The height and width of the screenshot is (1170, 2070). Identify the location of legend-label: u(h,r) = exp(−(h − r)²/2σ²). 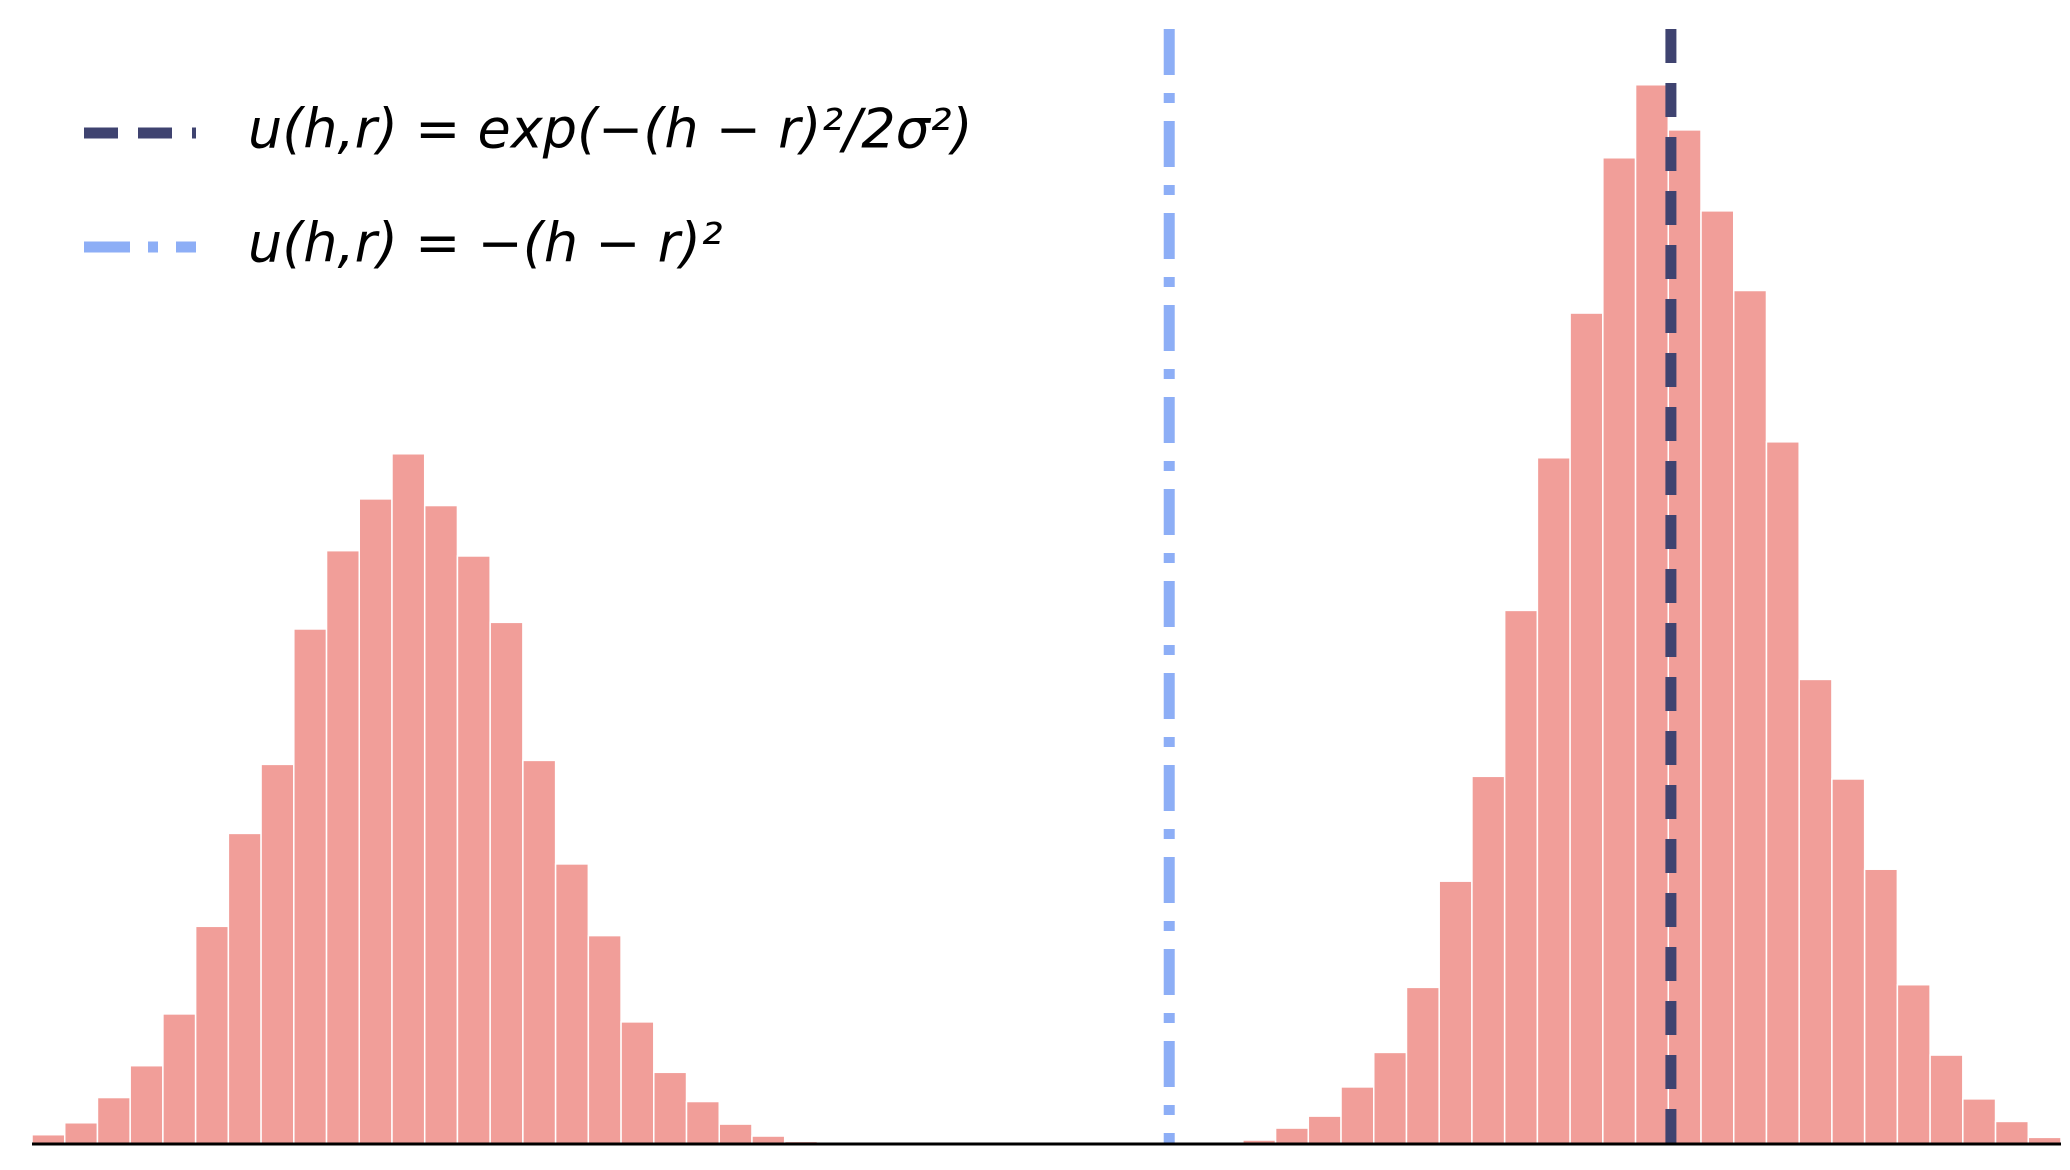
(610, 129).